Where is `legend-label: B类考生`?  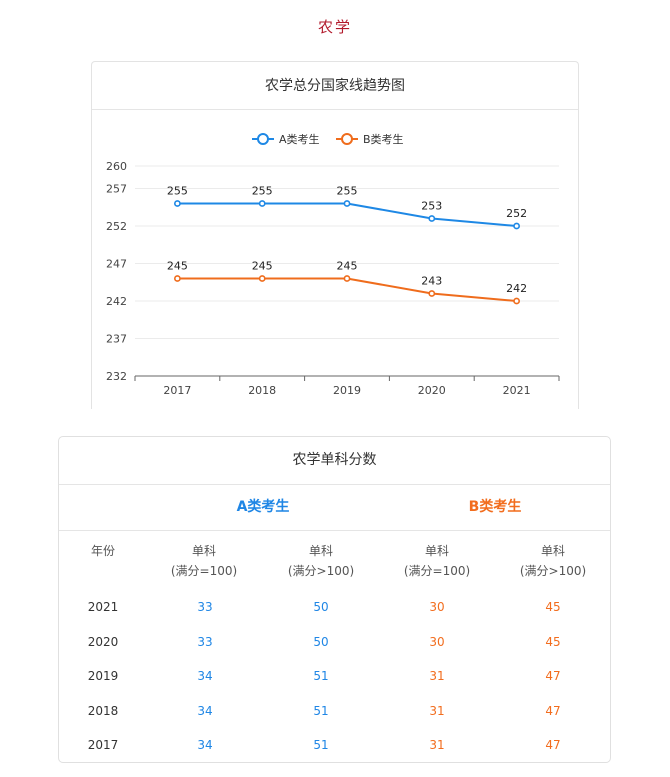 legend-label: B类考生 is located at coordinates (383, 139).